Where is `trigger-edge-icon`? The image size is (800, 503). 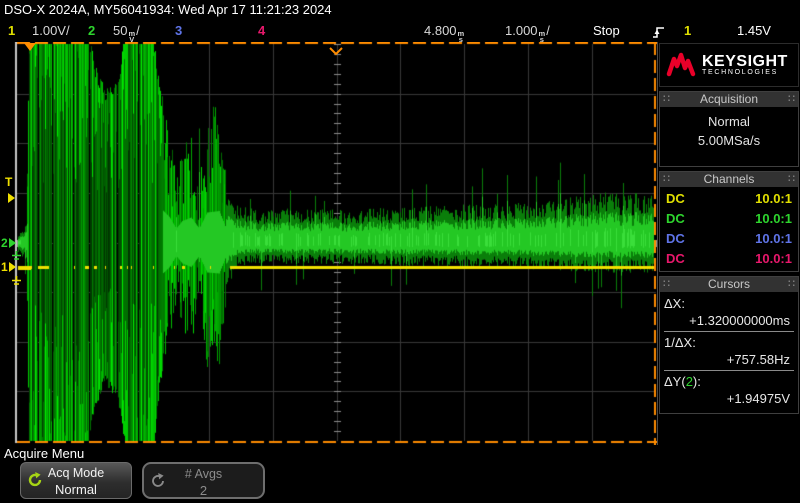
trigger-edge-icon is located at coordinates (658, 35).